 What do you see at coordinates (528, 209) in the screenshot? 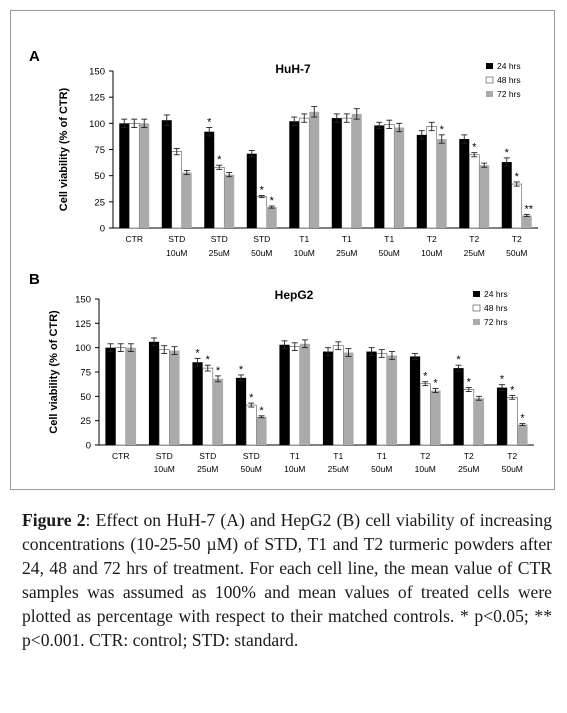
I see `significance-mark: **` at bounding box center [528, 209].